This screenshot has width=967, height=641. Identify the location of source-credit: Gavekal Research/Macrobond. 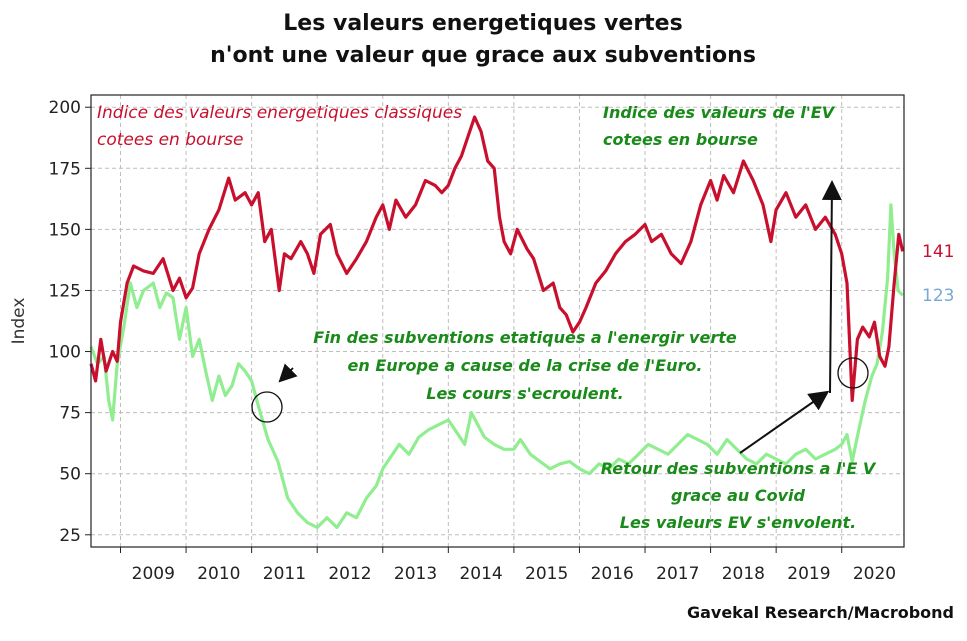
(820, 612).